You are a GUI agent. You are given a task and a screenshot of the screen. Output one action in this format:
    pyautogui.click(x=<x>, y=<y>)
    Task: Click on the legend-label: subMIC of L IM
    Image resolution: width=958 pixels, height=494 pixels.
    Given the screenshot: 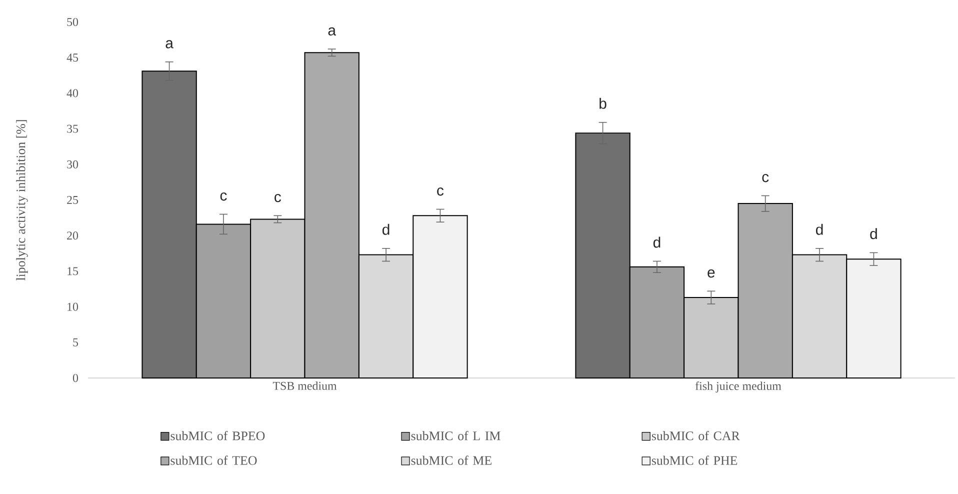 What is the action you would take?
    pyautogui.click(x=455, y=435)
    